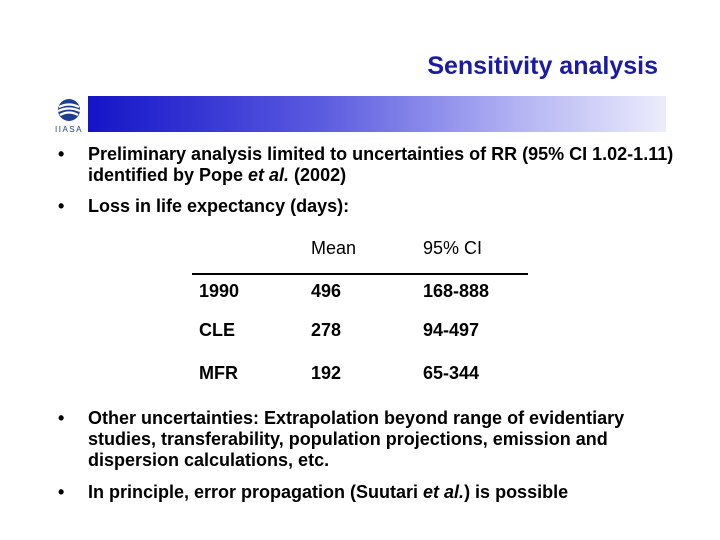  What do you see at coordinates (318, 175) in the screenshot?
I see `bullet-text-segment: (2002)` at bounding box center [318, 175].